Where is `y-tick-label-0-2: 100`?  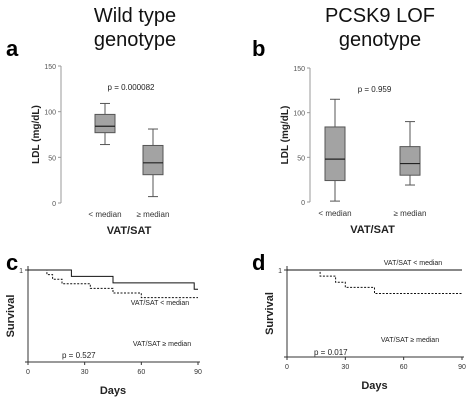
y-tick-label-0-2: 100 is located at coordinates (50, 113).